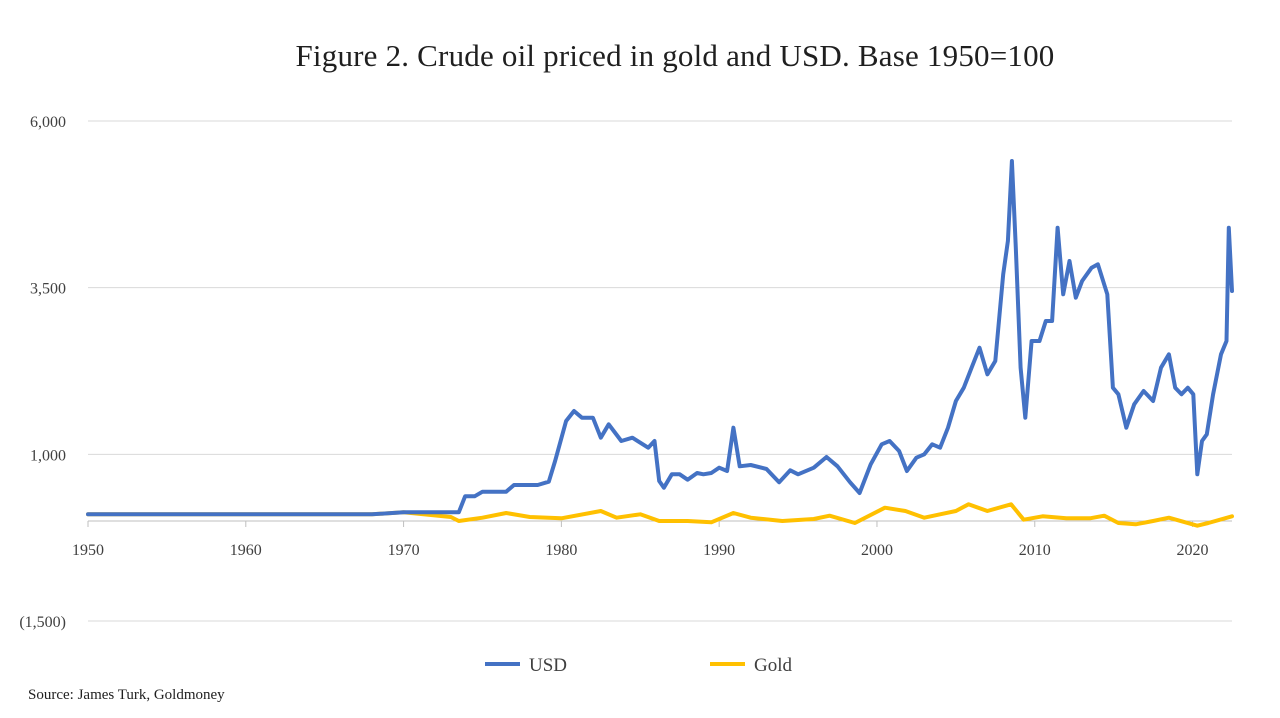 The height and width of the screenshot is (718, 1280). What do you see at coordinates (42, 622) in the screenshot?
I see `y-tick-label: (1,500)` at bounding box center [42, 622].